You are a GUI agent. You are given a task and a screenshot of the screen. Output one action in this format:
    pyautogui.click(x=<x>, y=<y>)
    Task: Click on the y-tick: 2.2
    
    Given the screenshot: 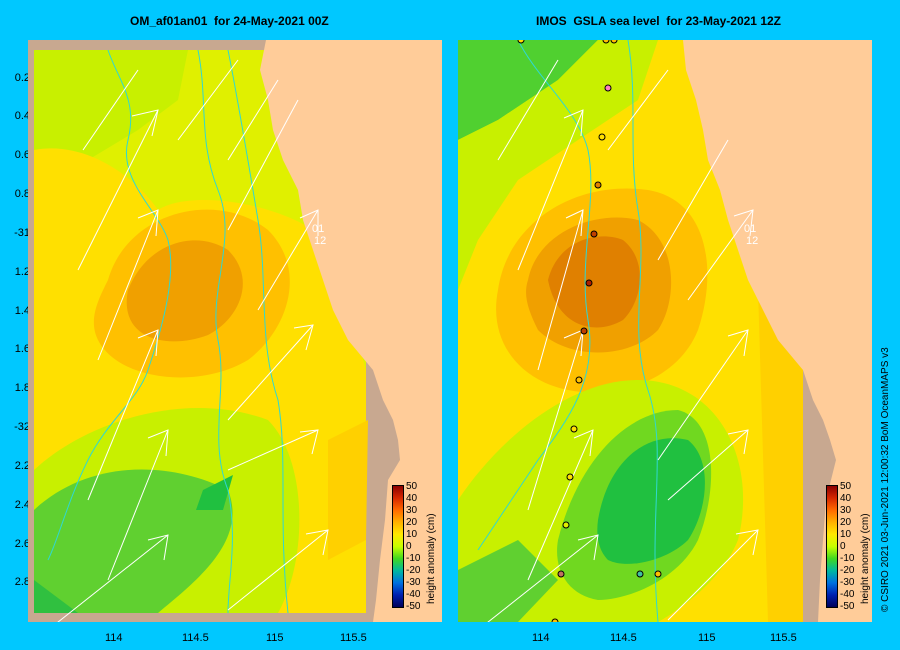 What is the action you would take?
    pyautogui.click(x=22, y=466)
    